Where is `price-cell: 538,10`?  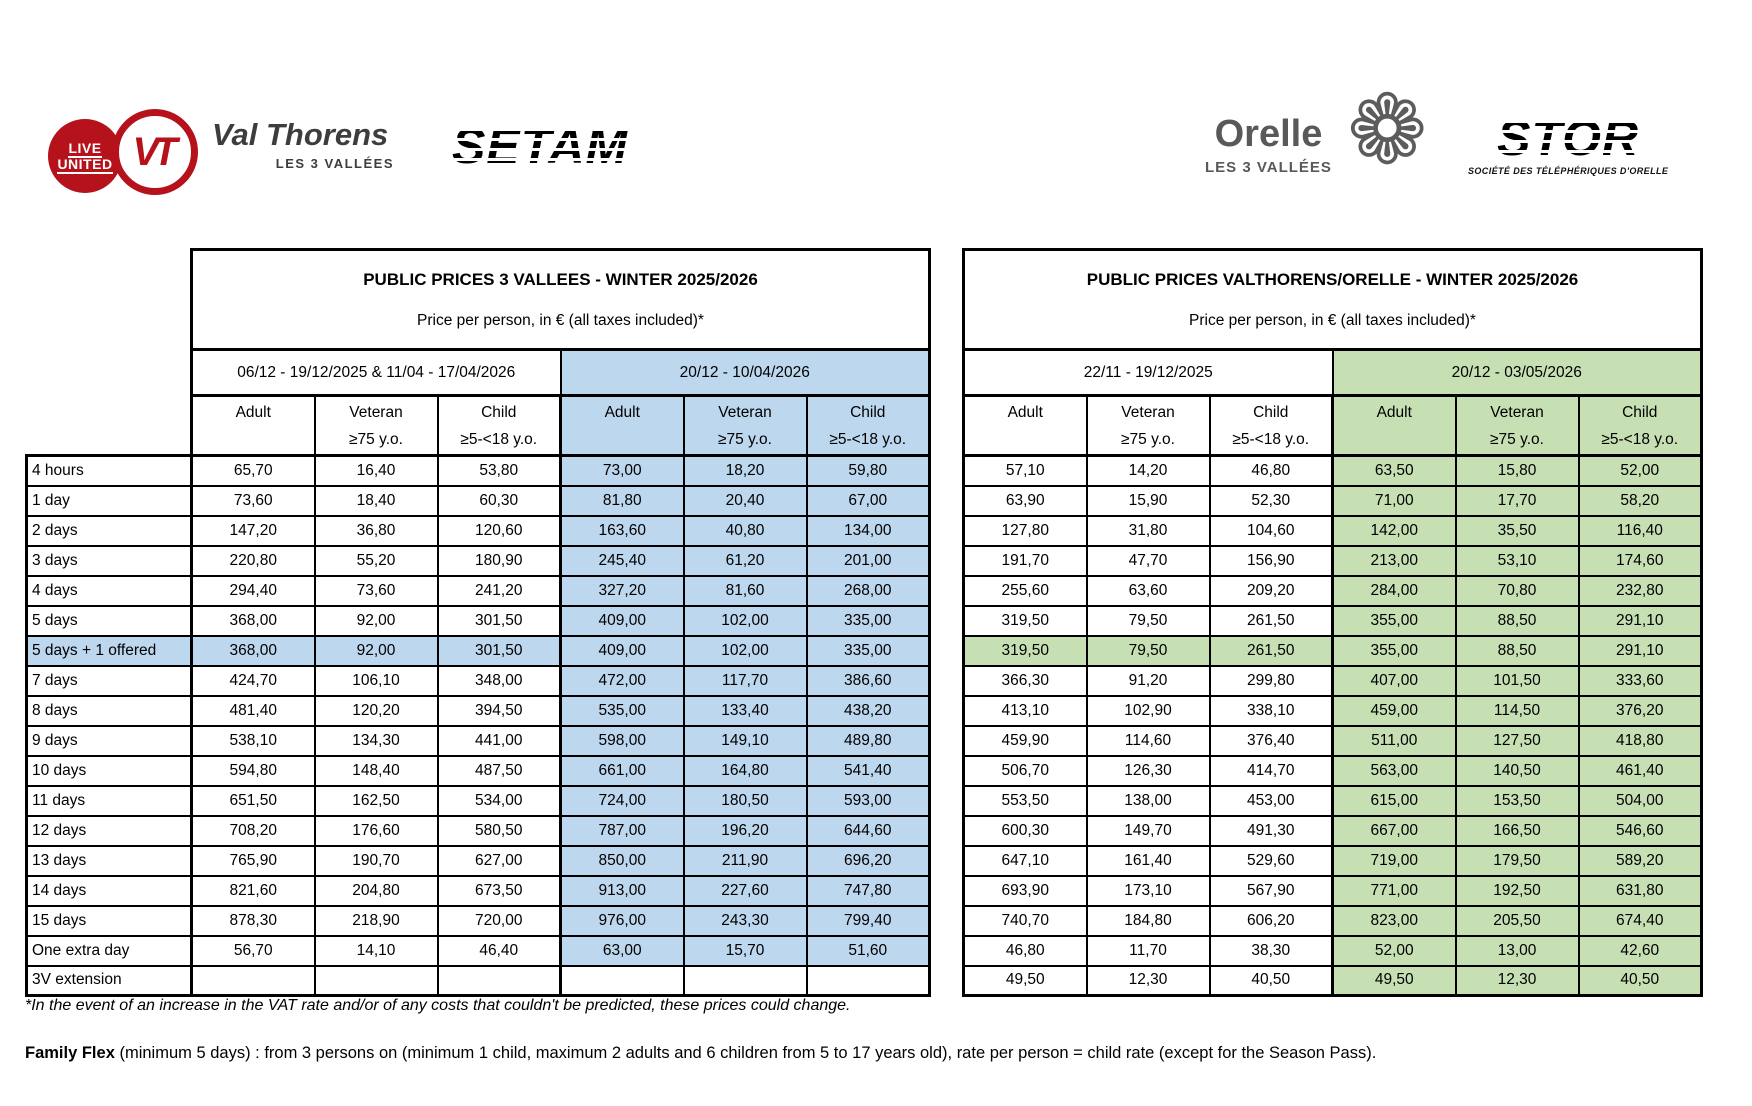
price-cell: 538,10 is located at coordinates (253, 740).